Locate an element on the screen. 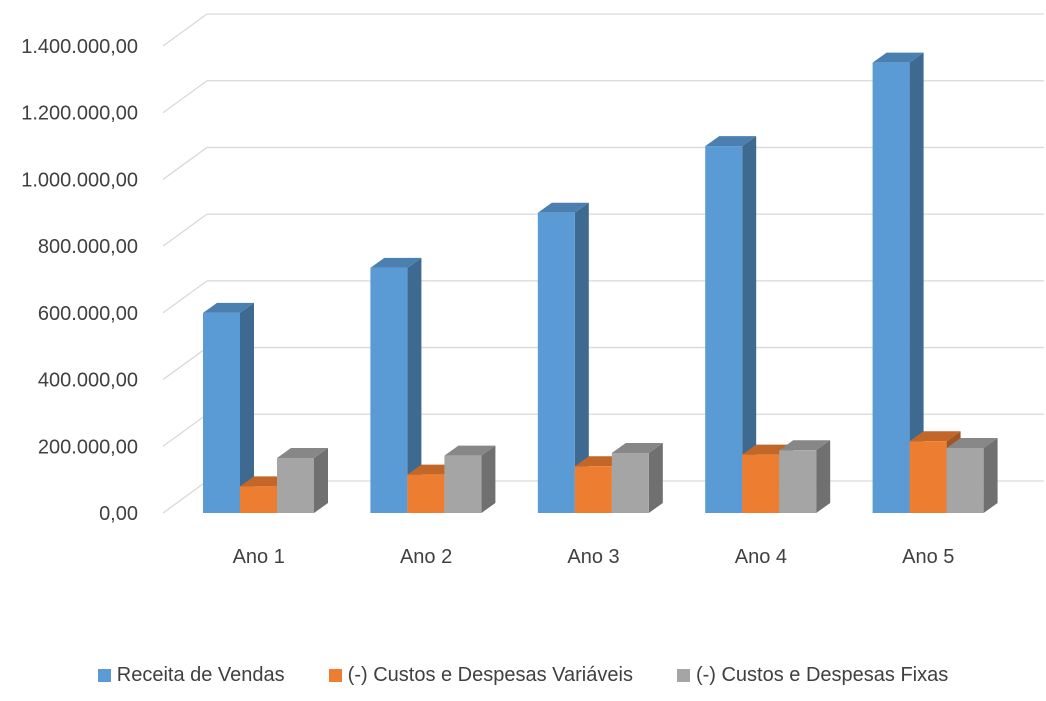  legend-swatch-receita is located at coordinates (104, 675).